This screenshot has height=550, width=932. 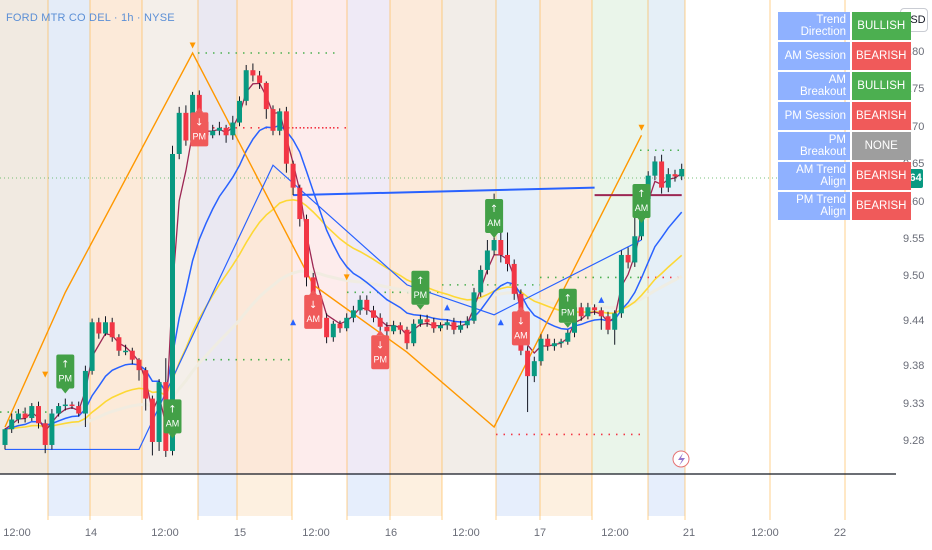 What do you see at coordinates (914, 276) in the screenshot?
I see `price-tick-label: 9.50` at bounding box center [914, 276].